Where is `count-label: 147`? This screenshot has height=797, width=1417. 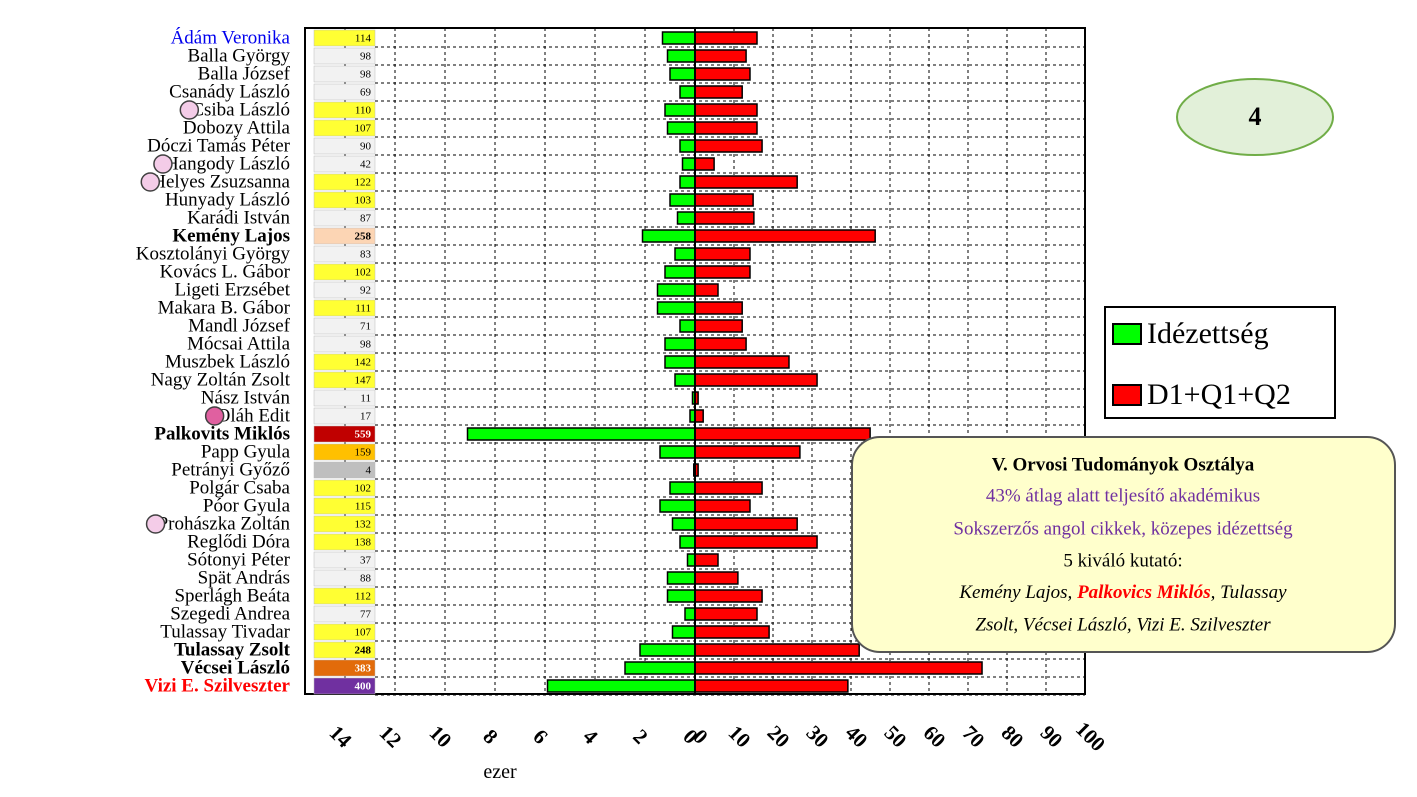
count-label: 147 is located at coordinates (363, 381).